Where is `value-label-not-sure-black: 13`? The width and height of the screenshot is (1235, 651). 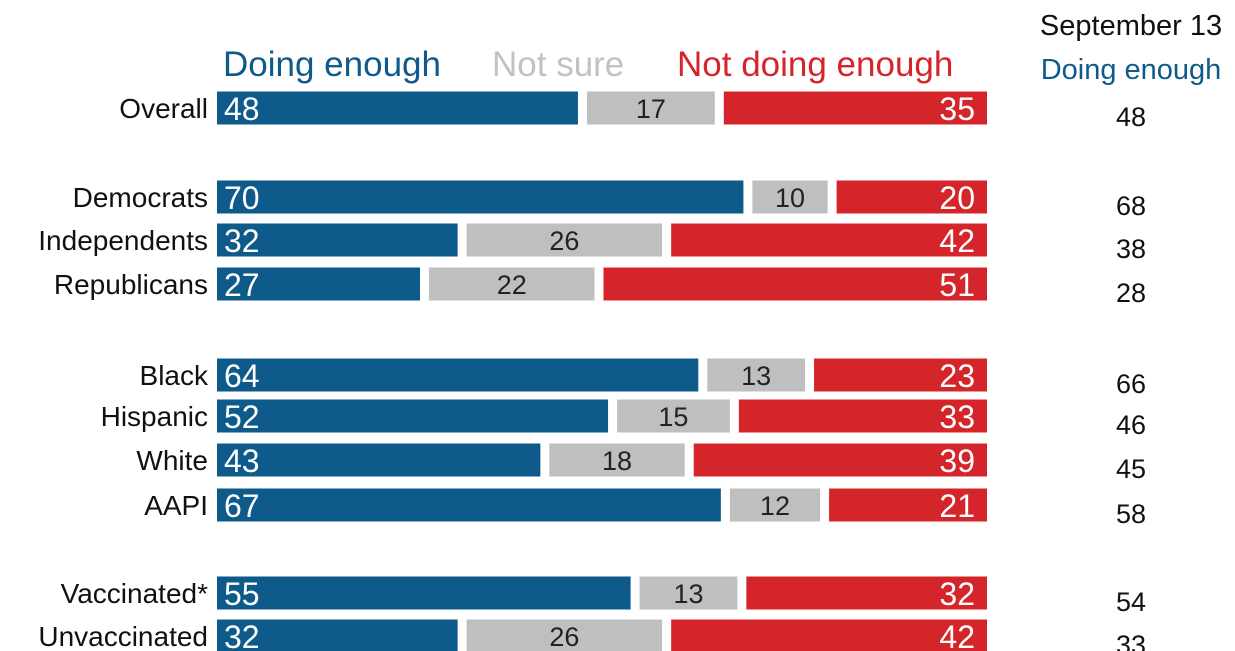
value-label-not-sure-black: 13 is located at coordinates (756, 376).